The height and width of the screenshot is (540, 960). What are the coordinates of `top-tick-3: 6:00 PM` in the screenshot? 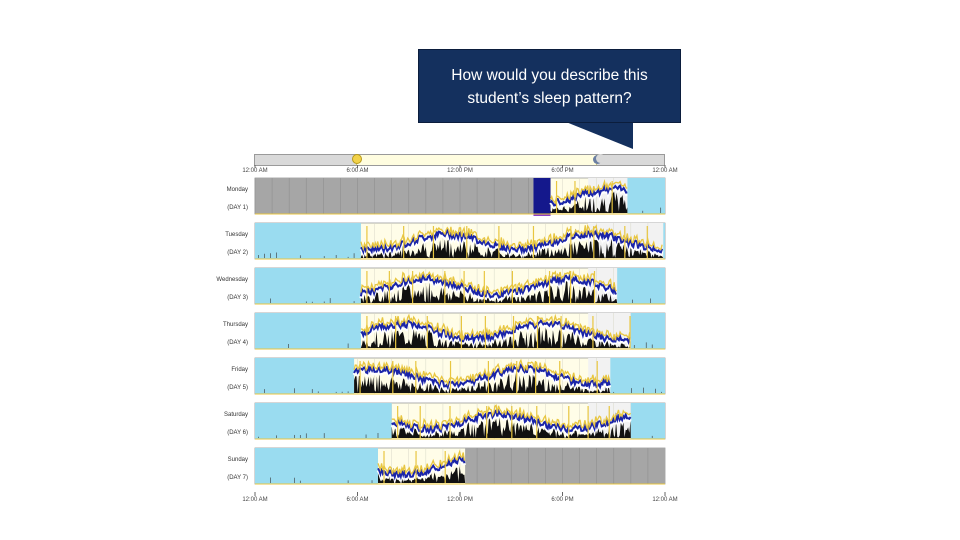 It's located at (562, 171).